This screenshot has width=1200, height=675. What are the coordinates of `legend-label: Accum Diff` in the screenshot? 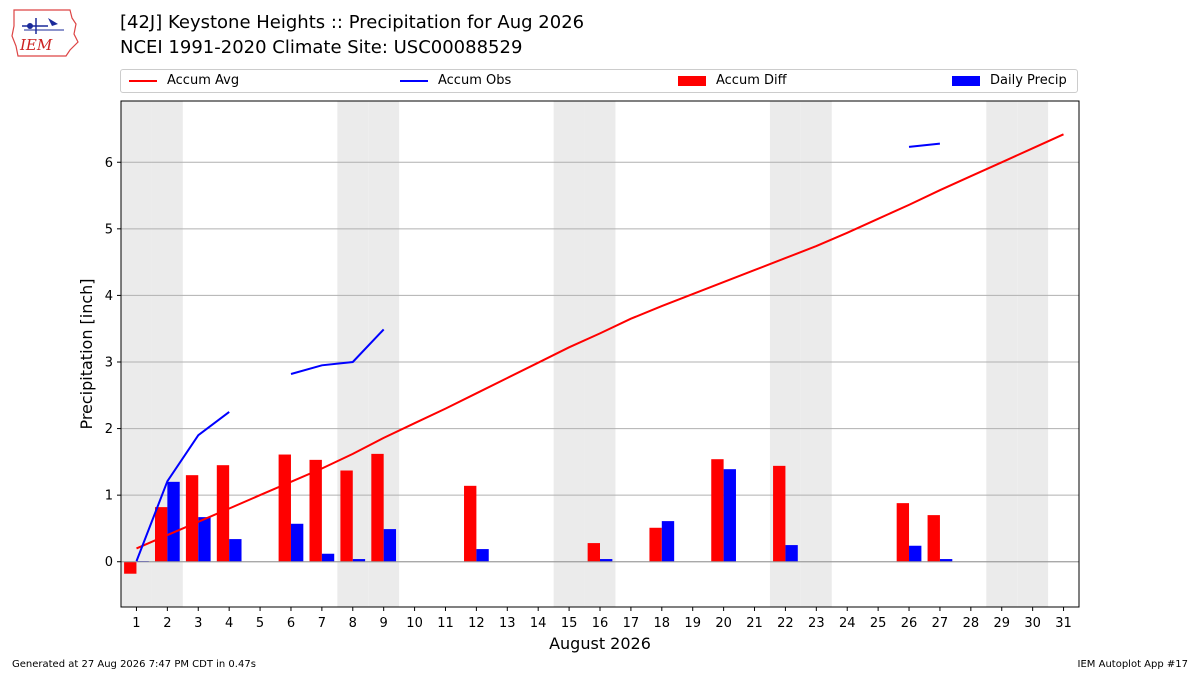 It's located at (751, 80).